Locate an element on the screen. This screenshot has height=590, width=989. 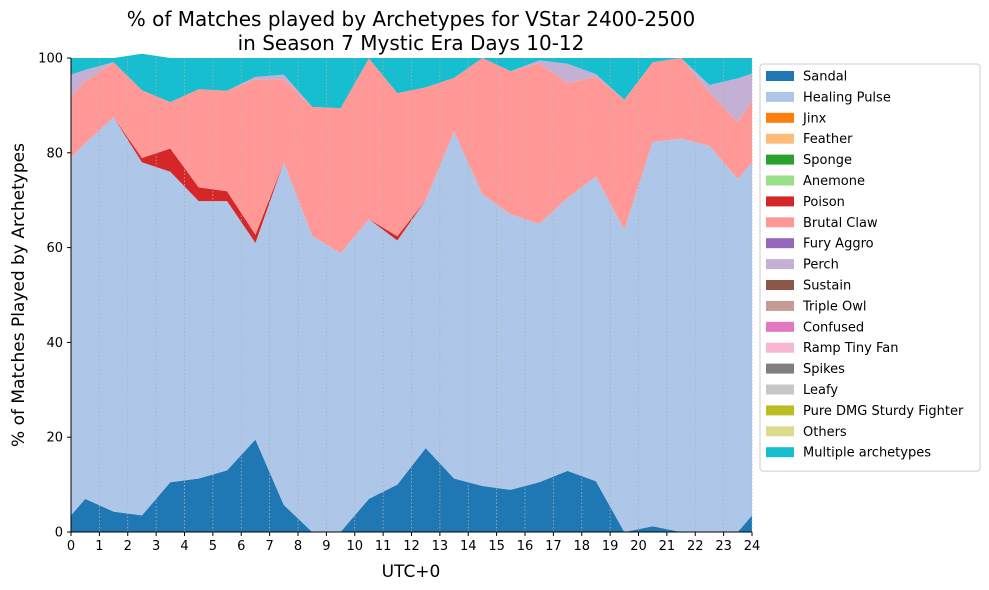
x-tick-label: 0 is located at coordinates (71, 546).